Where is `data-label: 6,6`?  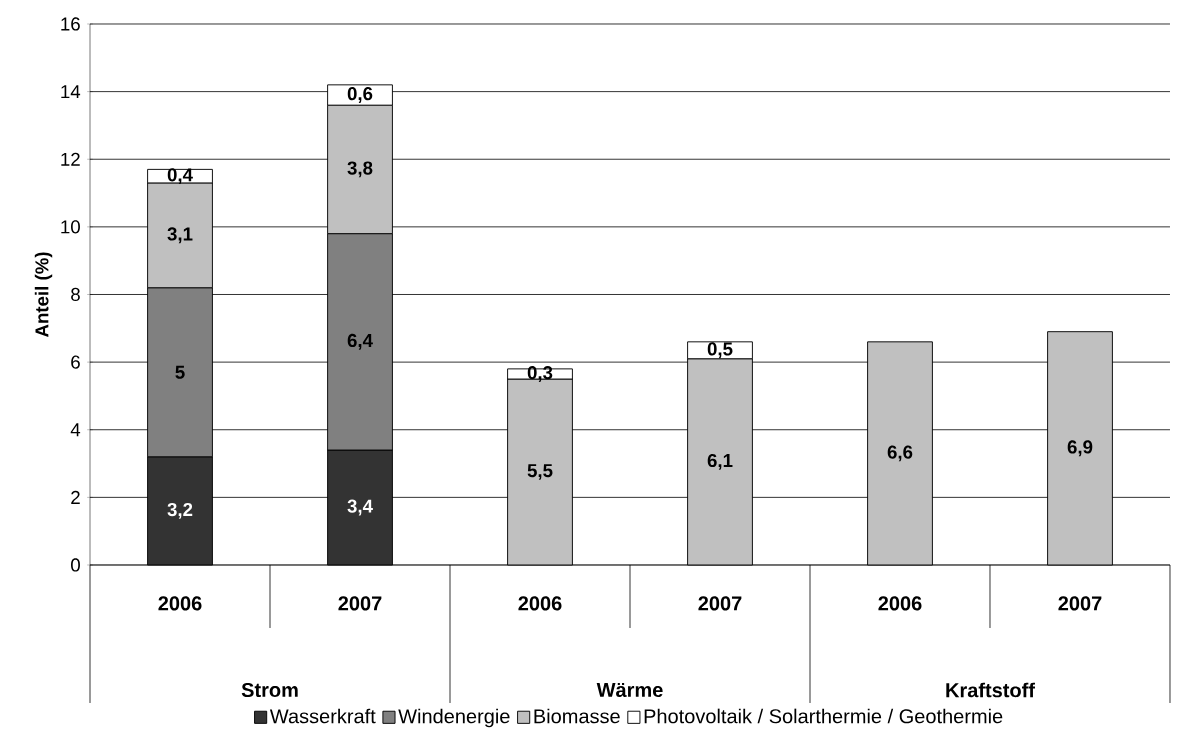
data-label: 6,6 is located at coordinates (900, 453).